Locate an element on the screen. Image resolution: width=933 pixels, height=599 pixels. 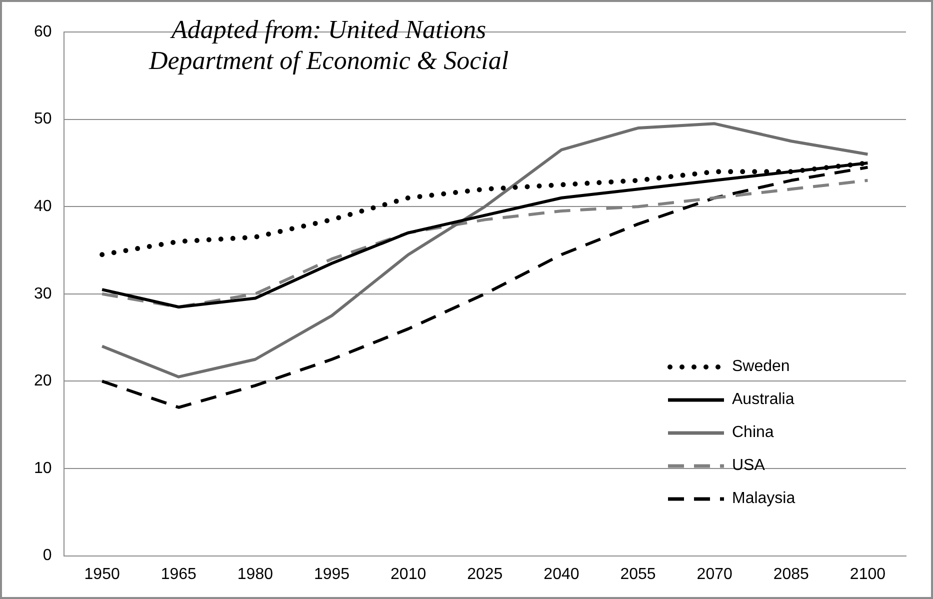
legend-label: China is located at coordinates (753, 433).